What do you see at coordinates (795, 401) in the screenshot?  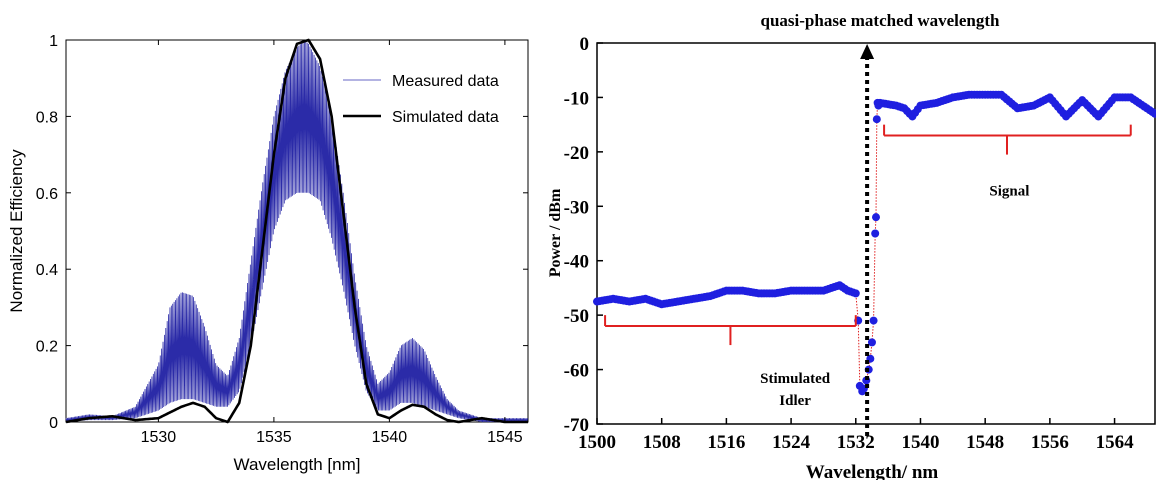 I see `annotation-label: Idler` at bounding box center [795, 401].